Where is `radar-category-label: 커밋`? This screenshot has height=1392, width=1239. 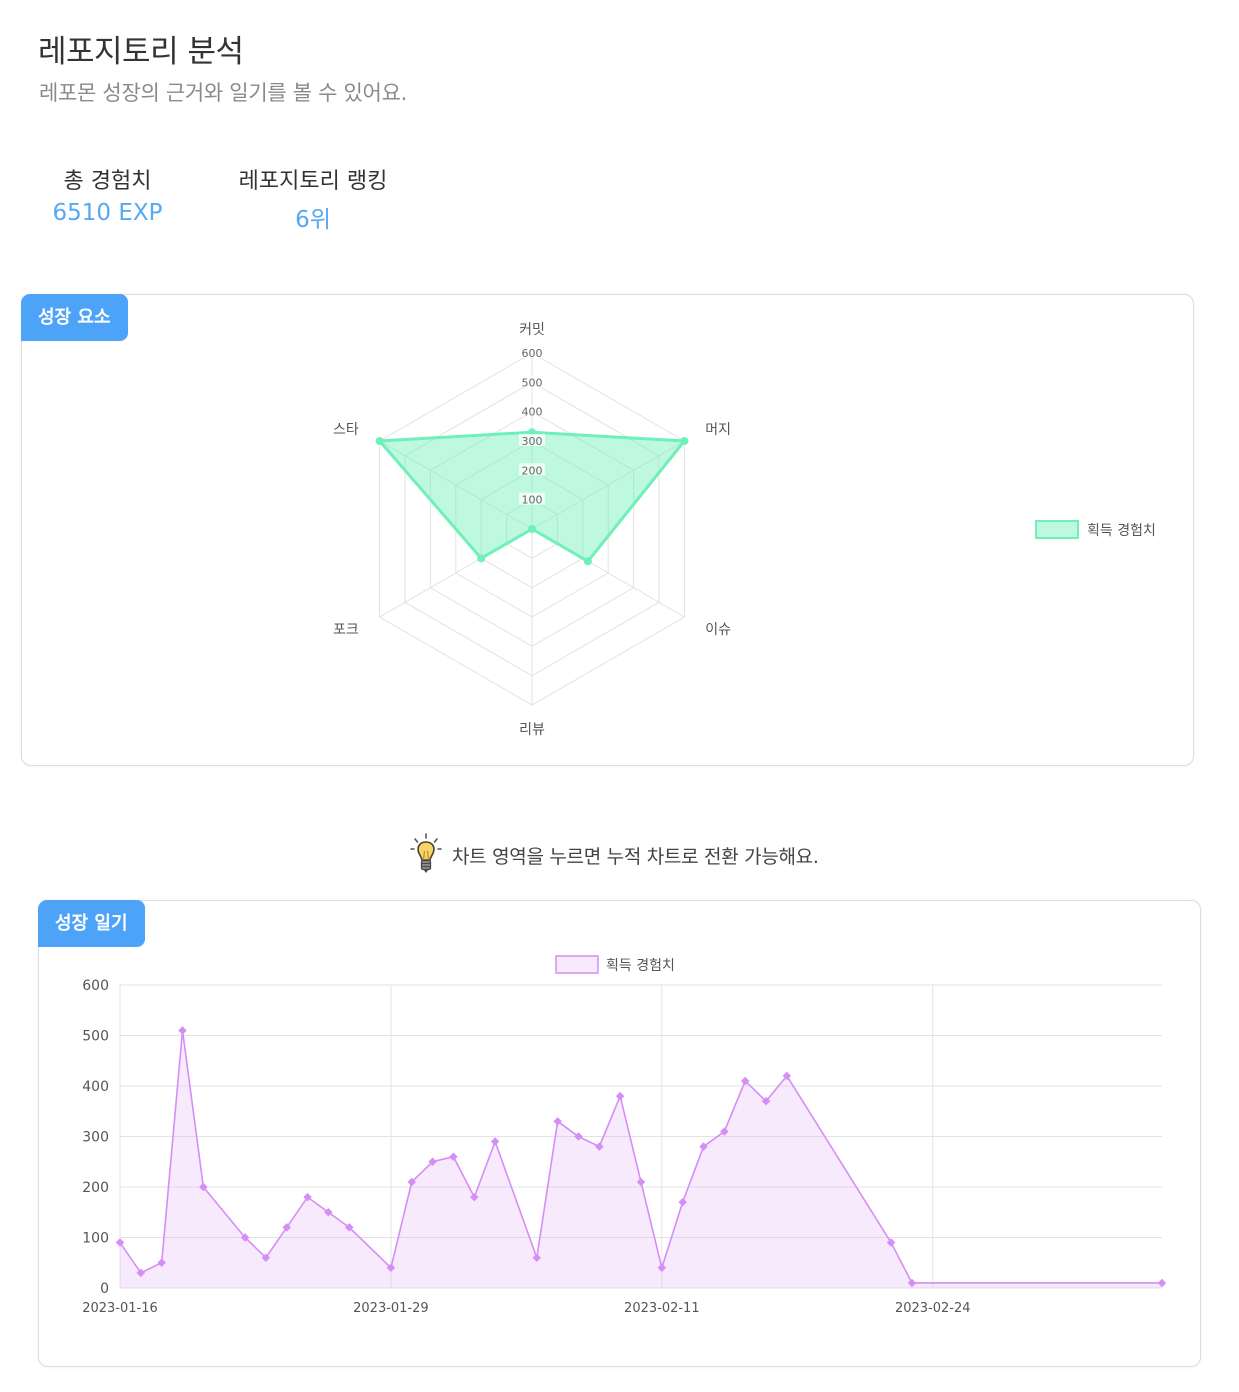 radar-category-label: 커밋 is located at coordinates (532, 330).